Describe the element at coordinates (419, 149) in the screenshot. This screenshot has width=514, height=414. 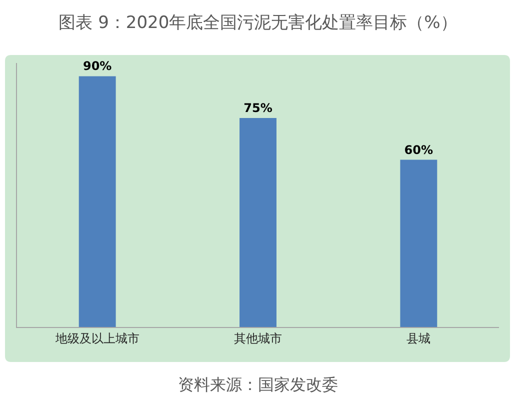
I see `data-label: 60%` at that location.